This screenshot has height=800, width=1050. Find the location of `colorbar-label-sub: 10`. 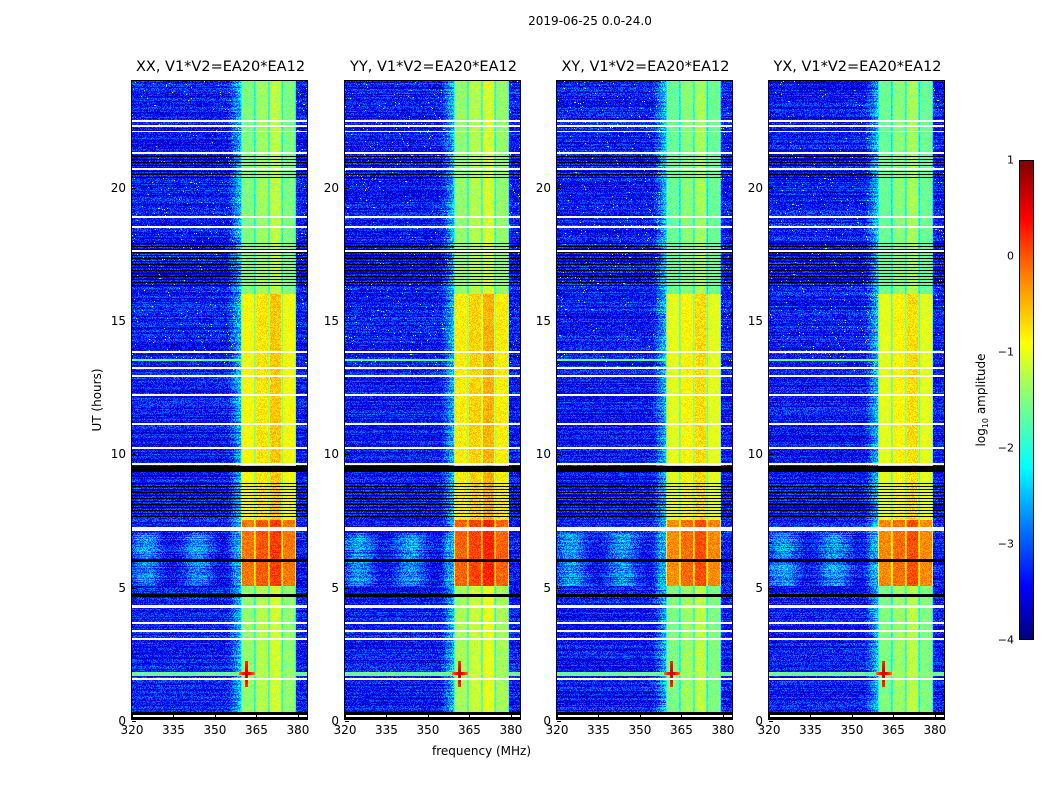

colorbar-label-sub: 10 is located at coordinates (986, 423).